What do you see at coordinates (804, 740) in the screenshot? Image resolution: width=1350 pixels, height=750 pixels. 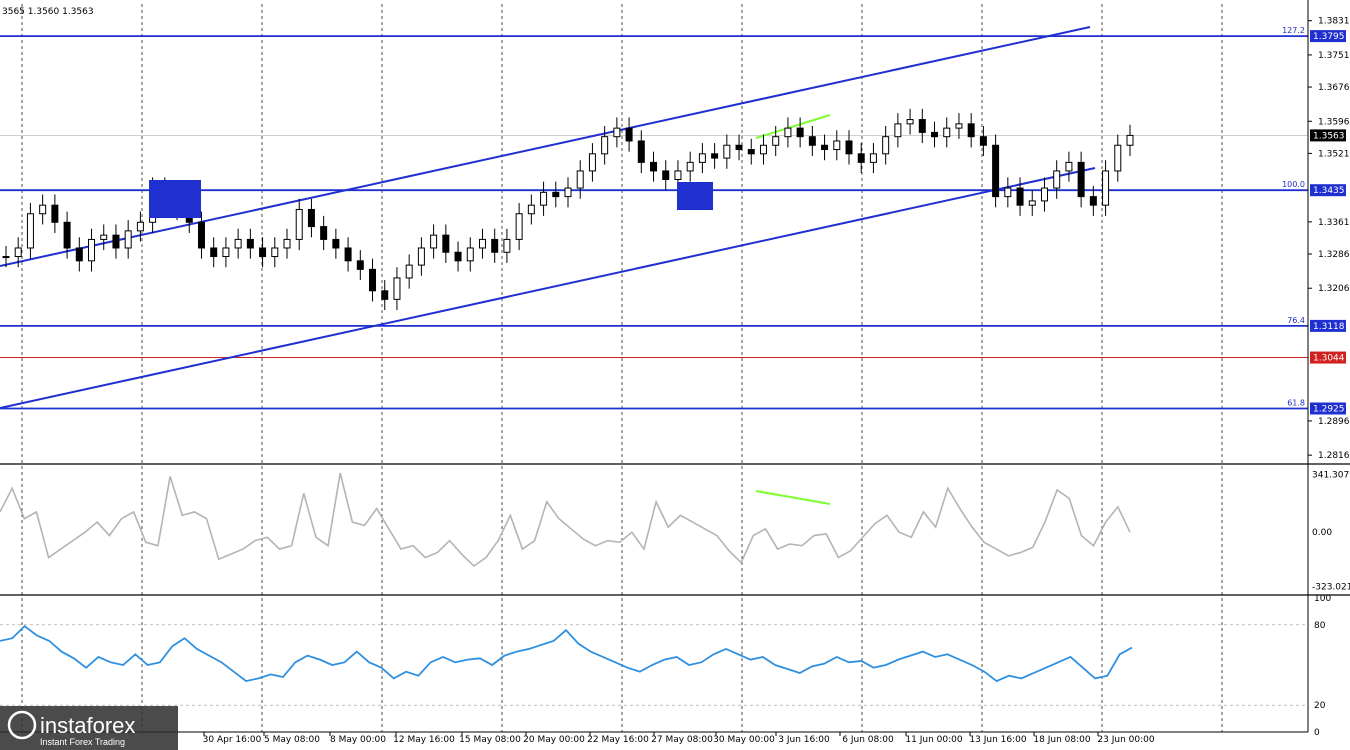 I see `x-tick-label: 3 Jun 16:00` at bounding box center [804, 740].